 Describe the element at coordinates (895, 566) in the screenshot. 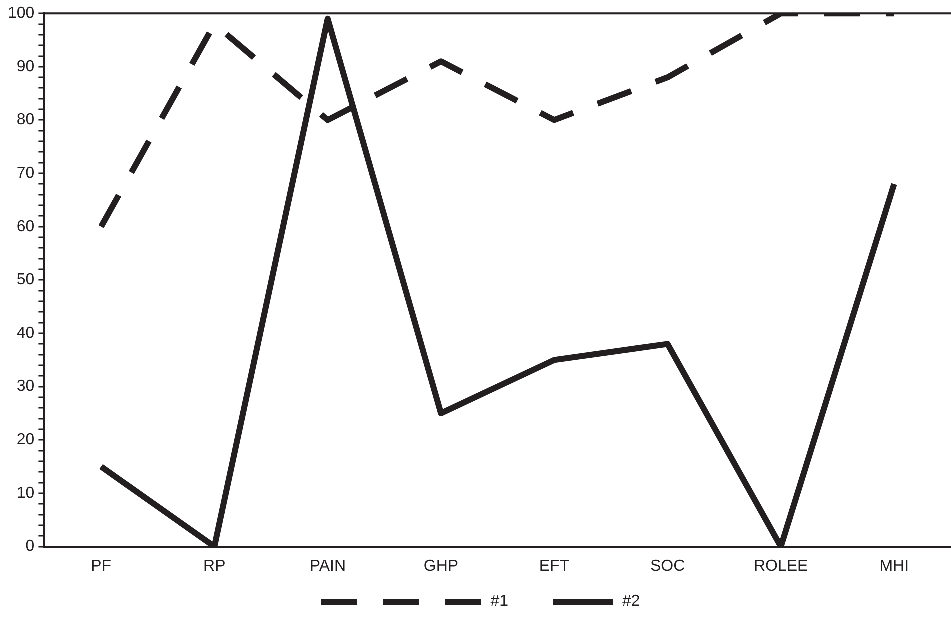

I see `x-tick-label: MHI` at that location.